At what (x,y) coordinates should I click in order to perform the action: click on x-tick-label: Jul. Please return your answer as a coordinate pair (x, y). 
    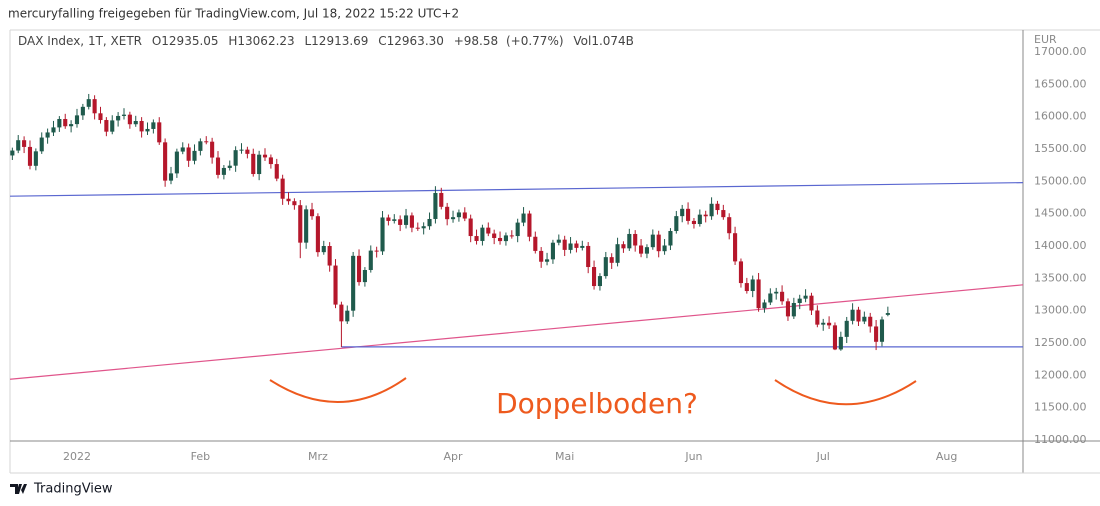
    Looking at the image, I should click on (823, 456).